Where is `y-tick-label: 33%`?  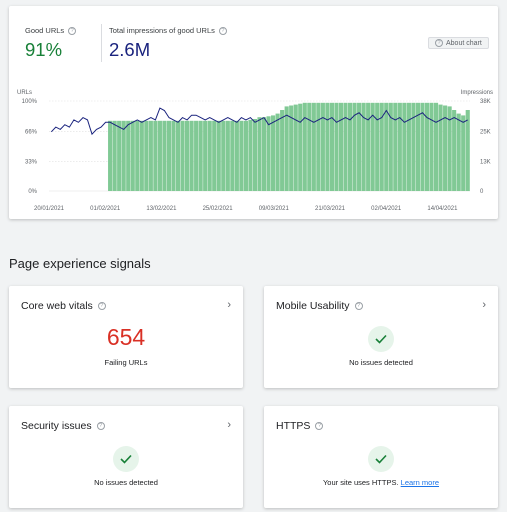
y-tick-label: 33% is located at coordinates (31, 162).